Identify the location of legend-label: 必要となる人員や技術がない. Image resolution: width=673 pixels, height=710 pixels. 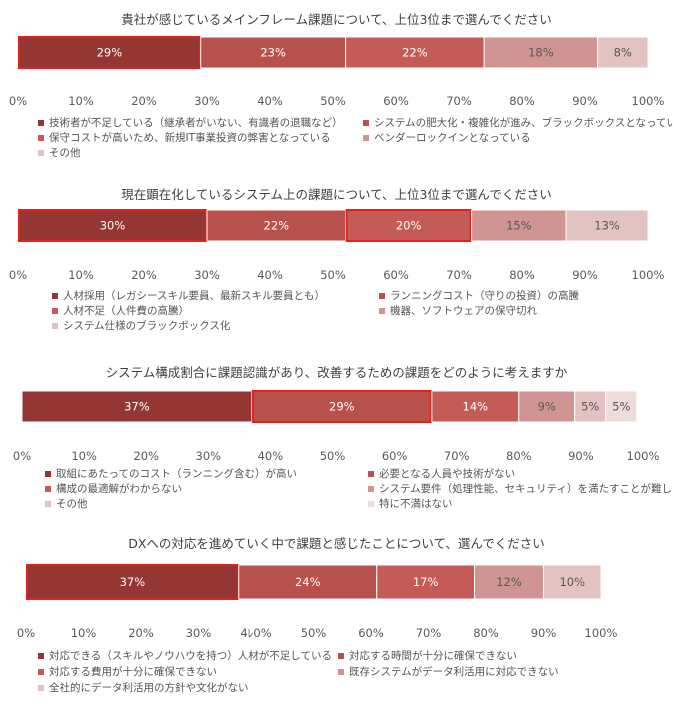
(447, 474).